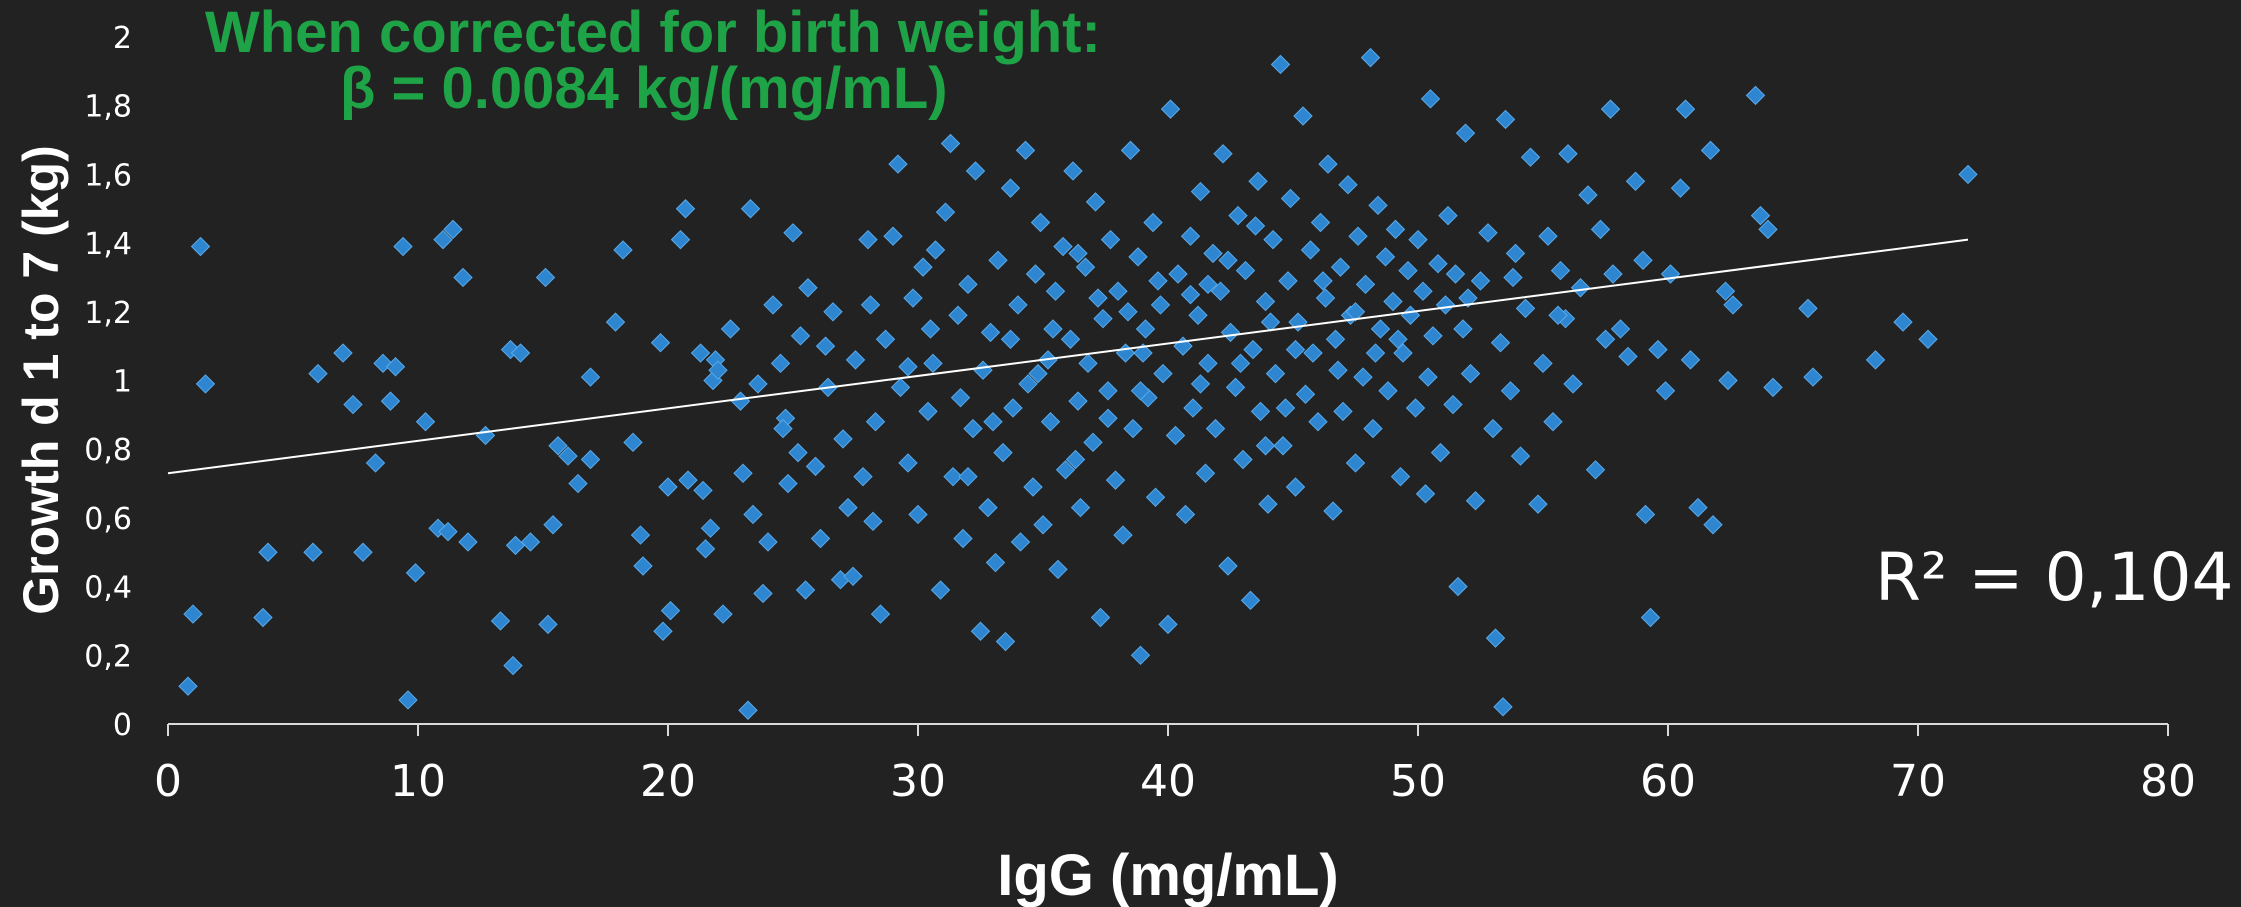  What do you see at coordinates (108, 588) in the screenshot?
I see `y-tick-label: 0,4` at bounding box center [108, 588].